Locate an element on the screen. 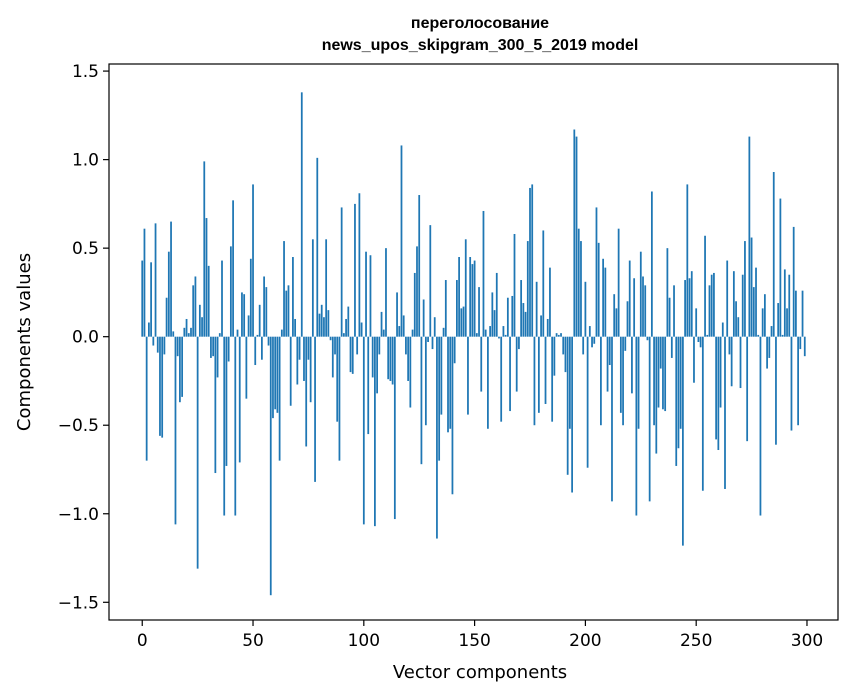 This screenshot has height=696, width=867. x-axis: 0 50 100 150 200 250 300 is located at coordinates (480, 635).